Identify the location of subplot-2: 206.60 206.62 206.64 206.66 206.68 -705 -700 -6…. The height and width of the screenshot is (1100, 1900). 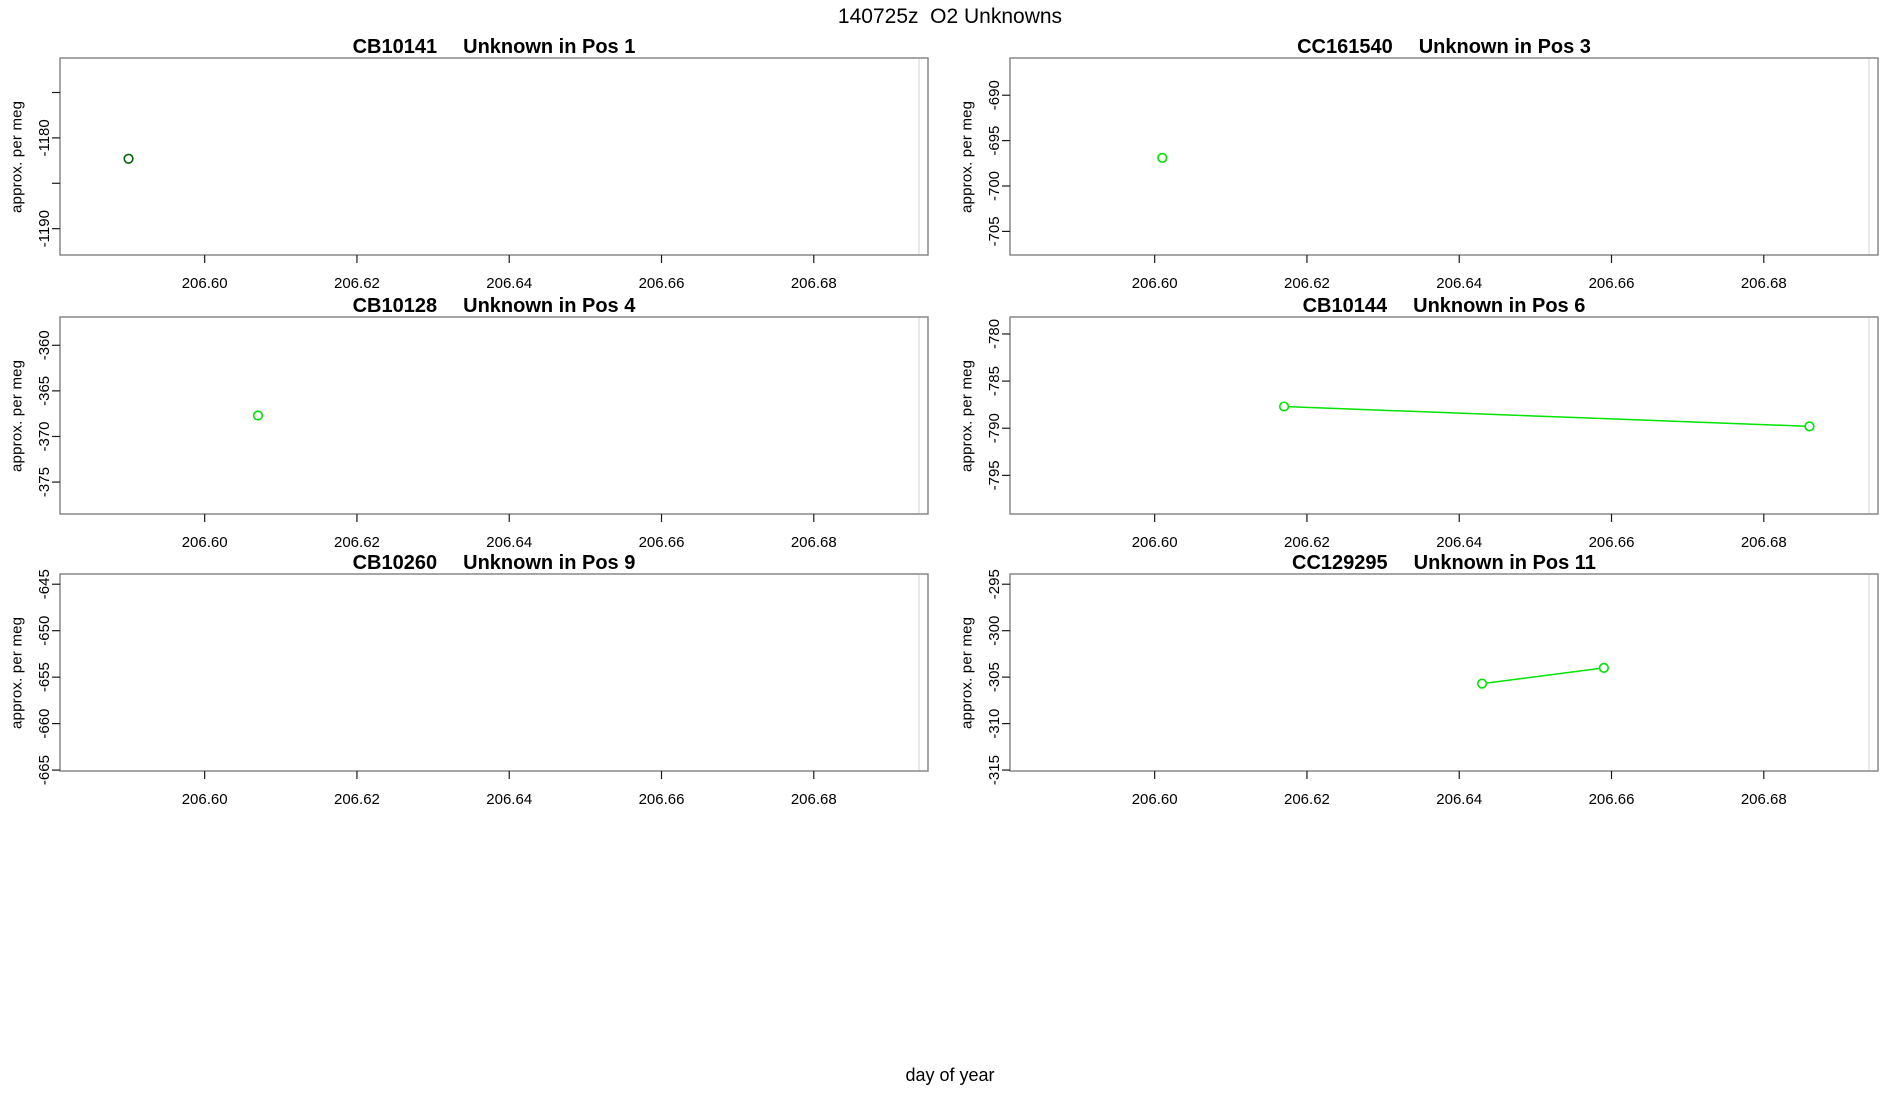
(1432, 174).